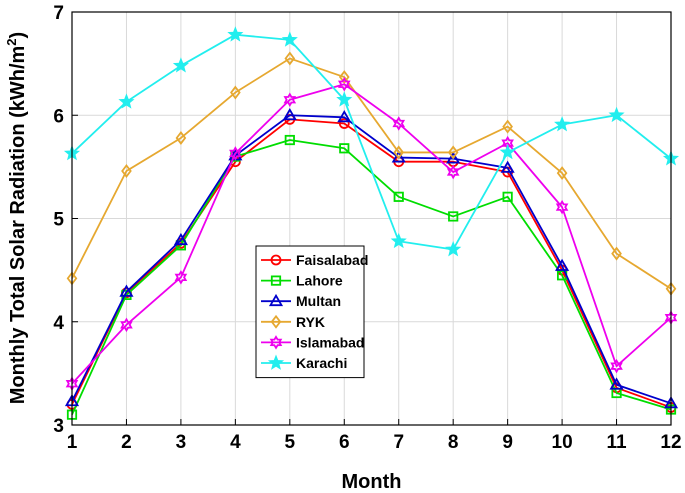 This screenshot has width=685, height=493. What do you see at coordinates (321, 363) in the screenshot?
I see `legend-label: Karachi` at bounding box center [321, 363].